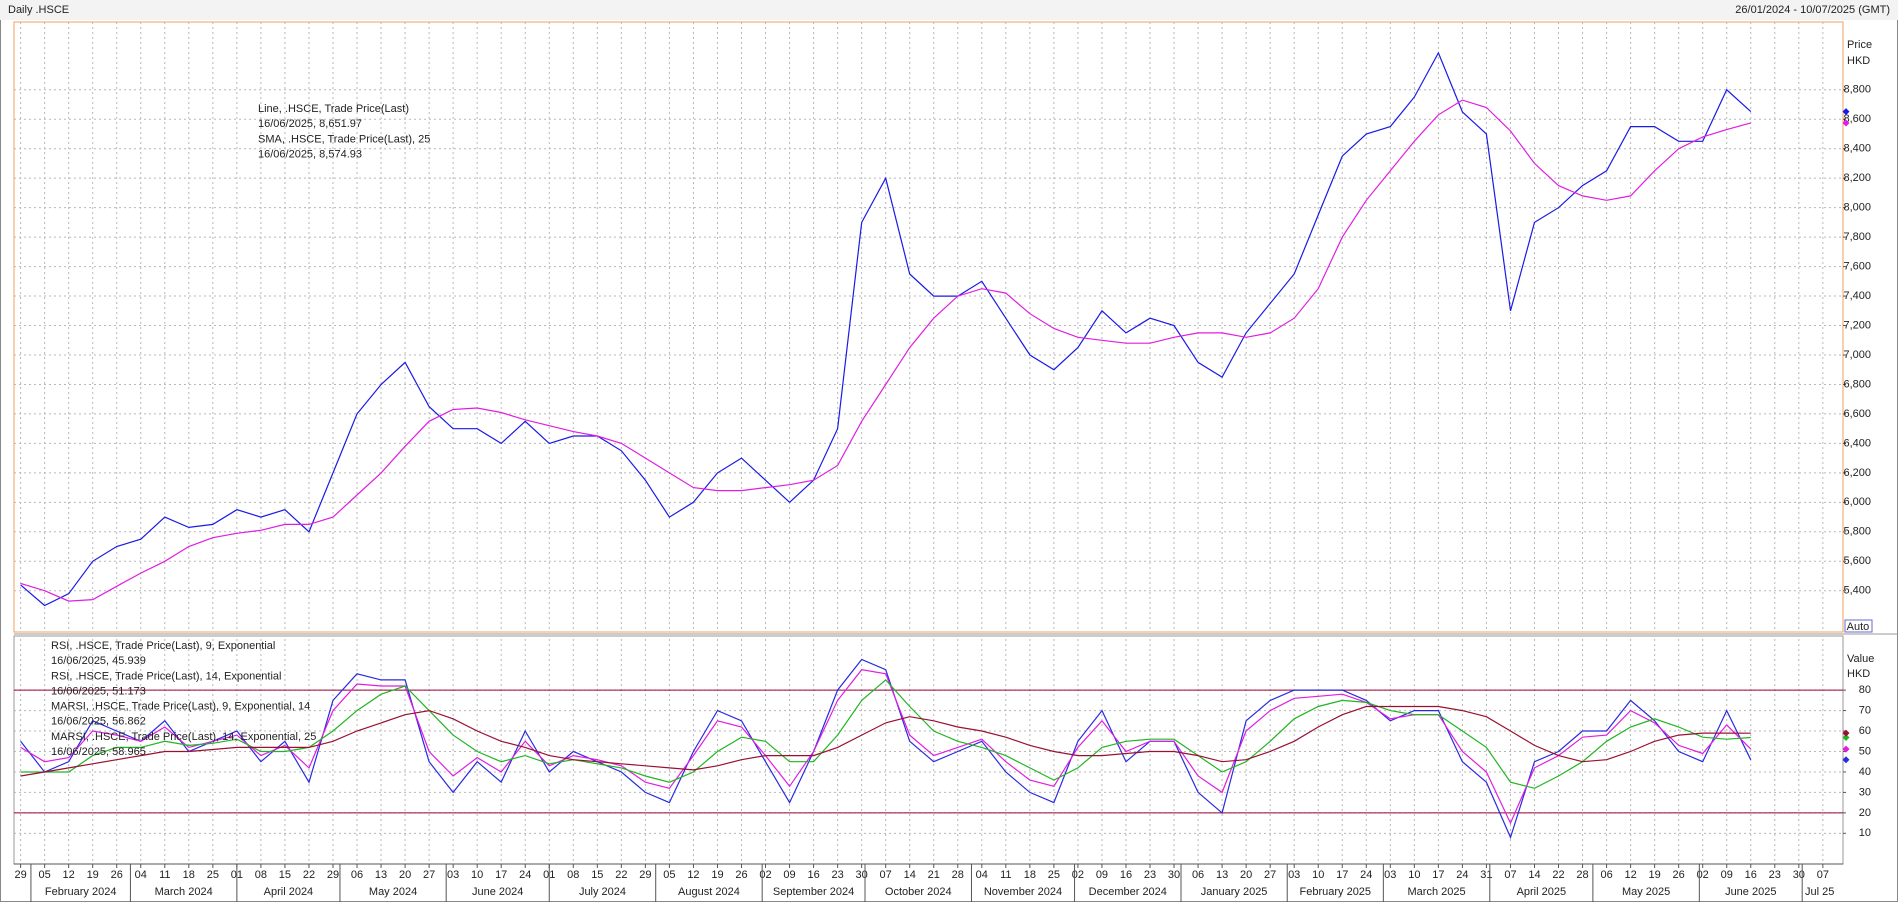  I want to click on y-tick-label: 7,000, so click(1857, 355).